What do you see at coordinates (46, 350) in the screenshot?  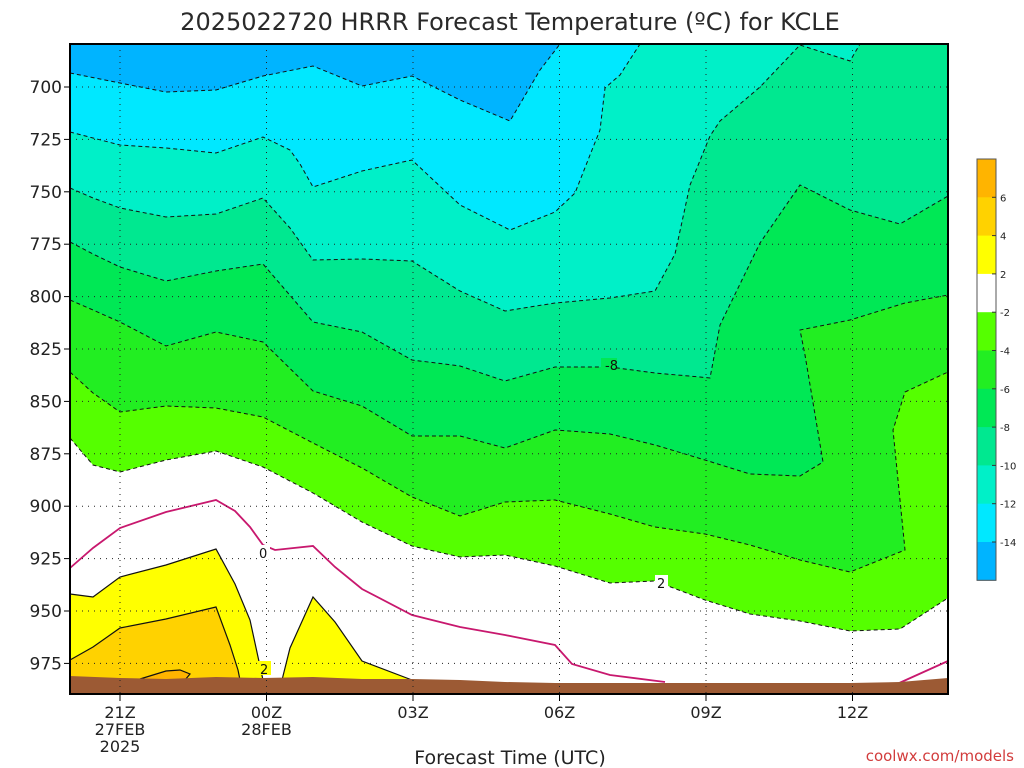 I see `y-tick-label: 825` at bounding box center [46, 350].